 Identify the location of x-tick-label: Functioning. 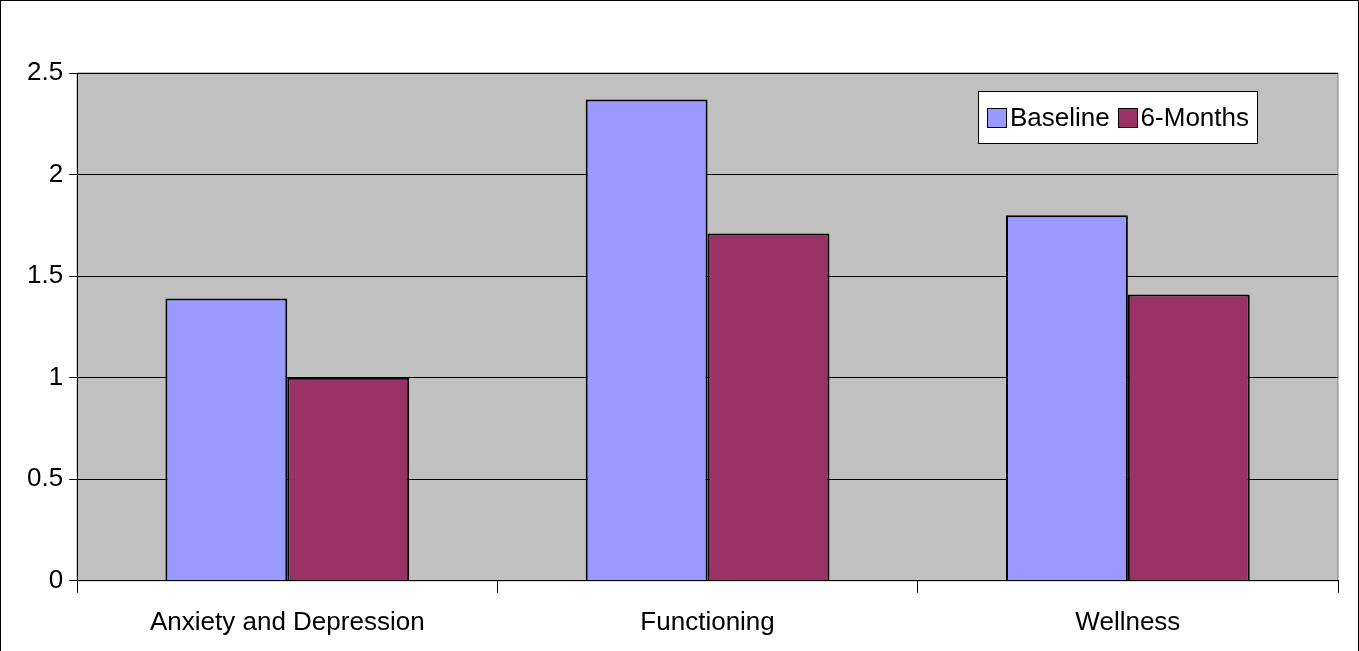
(707, 620).